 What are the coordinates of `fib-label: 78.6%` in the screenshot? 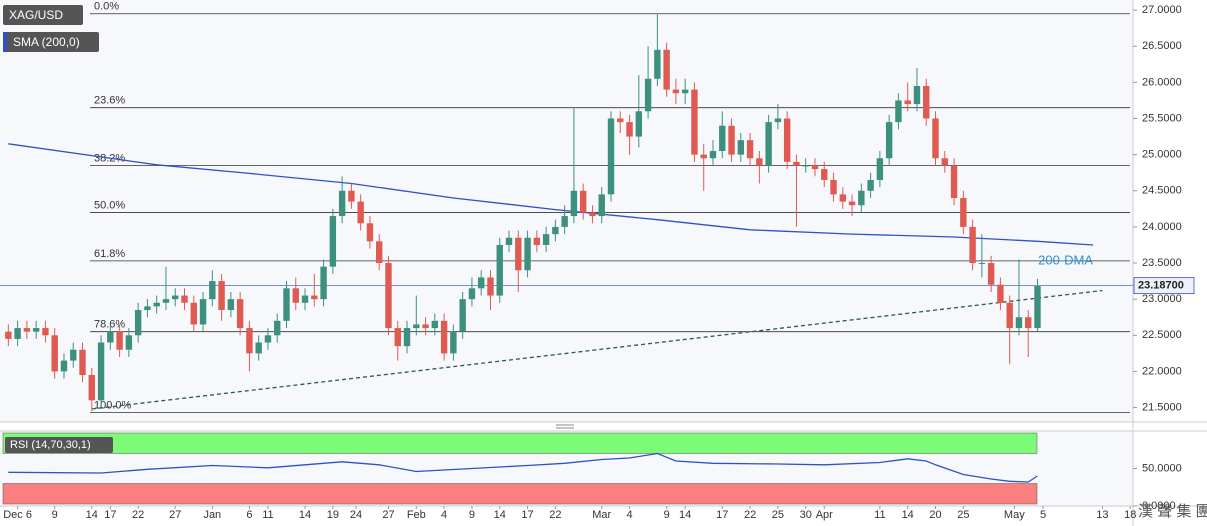 It's located at (109, 325).